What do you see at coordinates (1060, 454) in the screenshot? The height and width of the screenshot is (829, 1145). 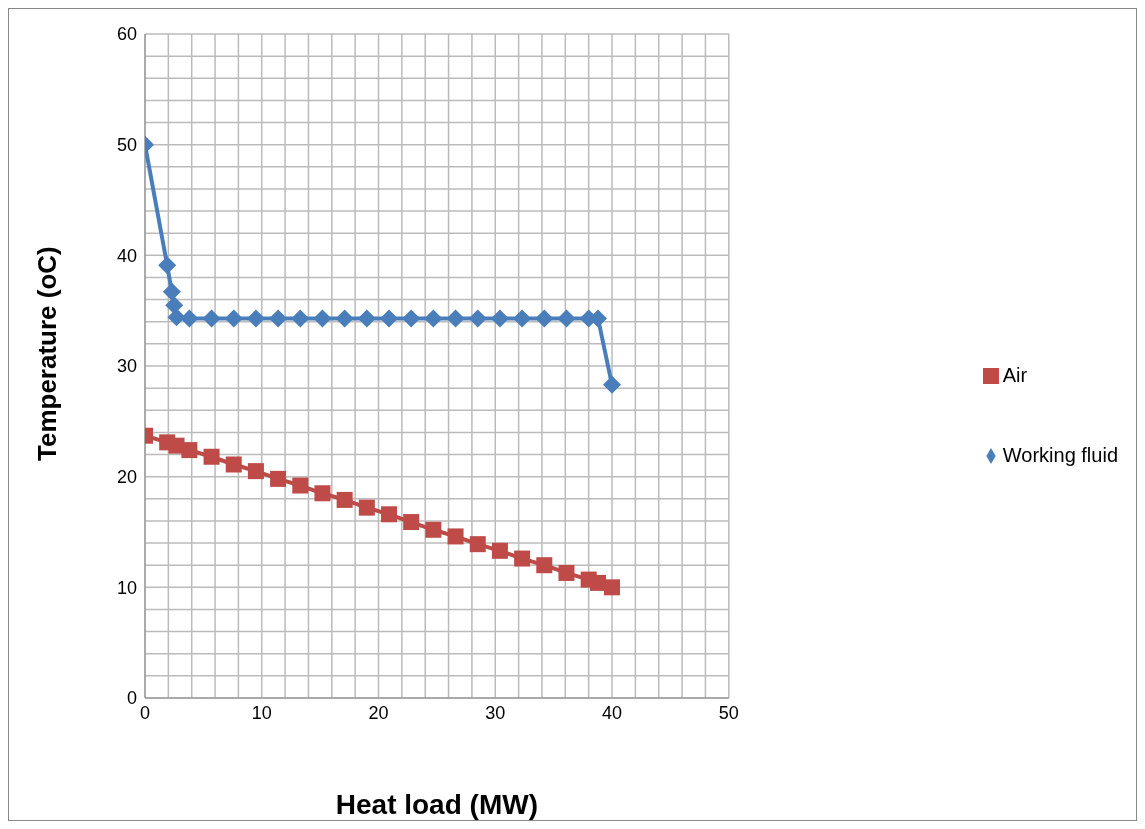 I see `legend-label: Working fluid` at bounding box center [1060, 454].